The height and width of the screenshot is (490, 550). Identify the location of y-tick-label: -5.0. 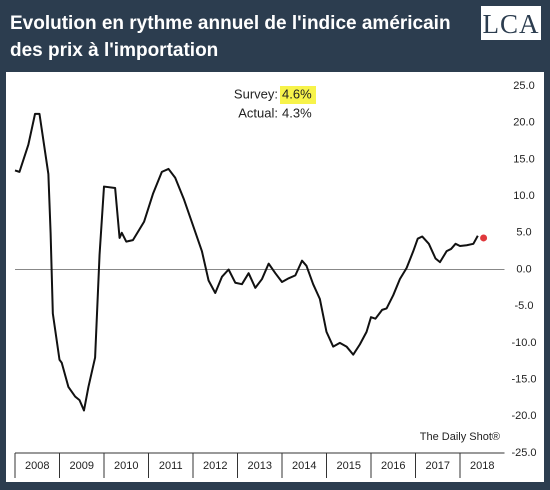
(524, 306).